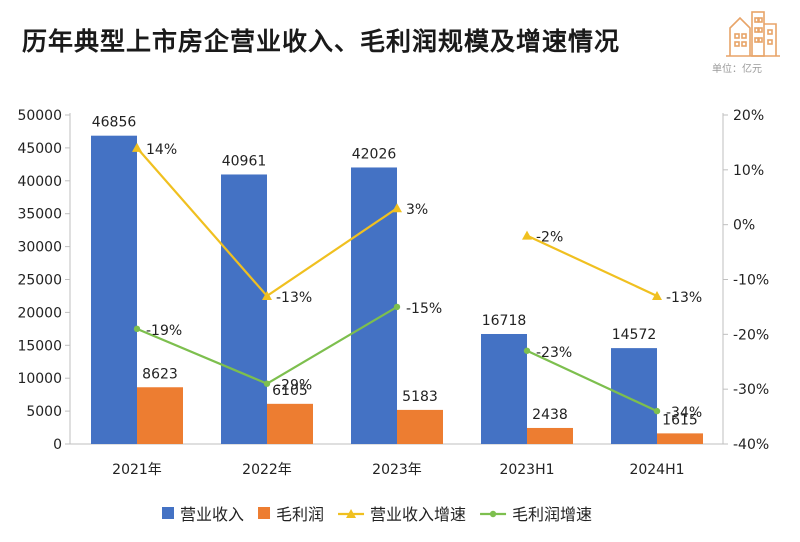  What do you see at coordinates (244, 161) in the screenshot?
I see `revenue-bar-value-label: 40961` at bounding box center [244, 161].